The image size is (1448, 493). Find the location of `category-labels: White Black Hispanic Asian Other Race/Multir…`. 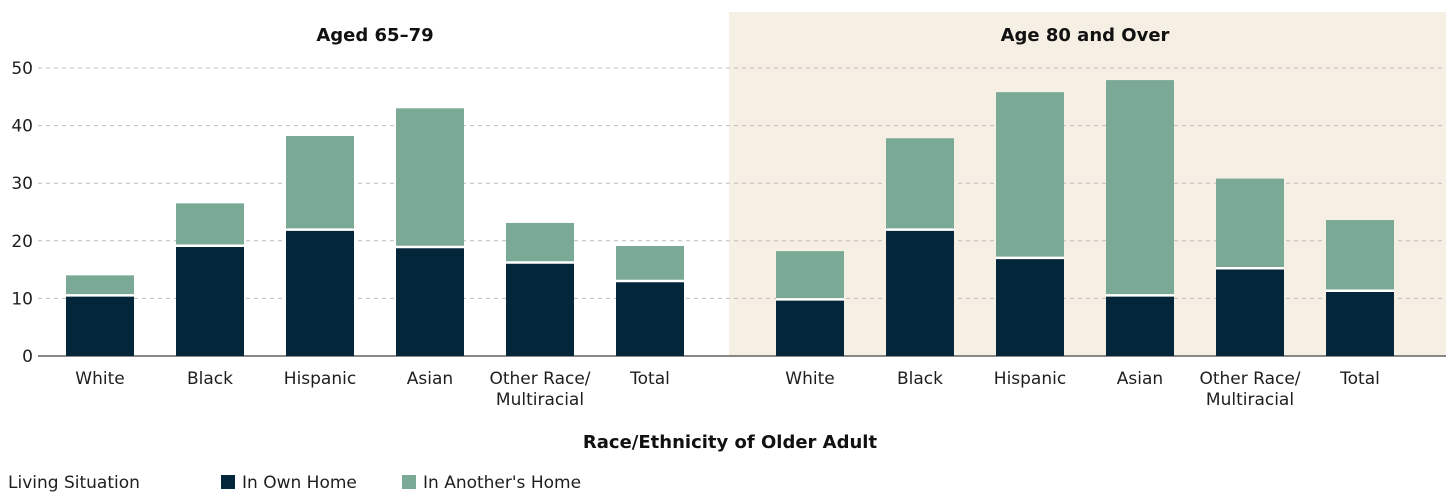

category-labels: White Black Hispanic Asian Other Race/Multir… is located at coordinates (727, 389).